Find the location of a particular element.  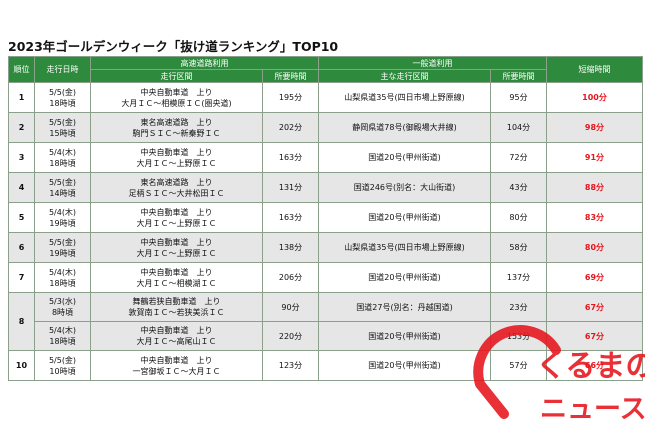

header-datetime: 走行日時 is located at coordinates (62, 69).